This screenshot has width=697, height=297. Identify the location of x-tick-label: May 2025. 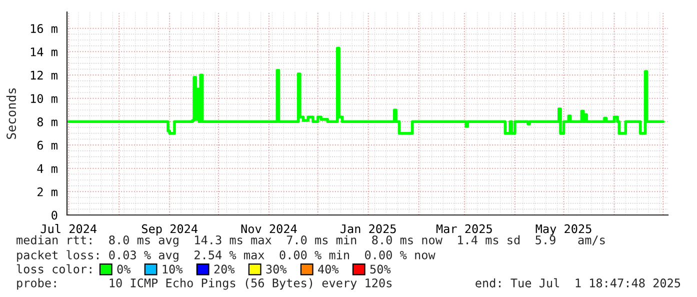
(564, 230).